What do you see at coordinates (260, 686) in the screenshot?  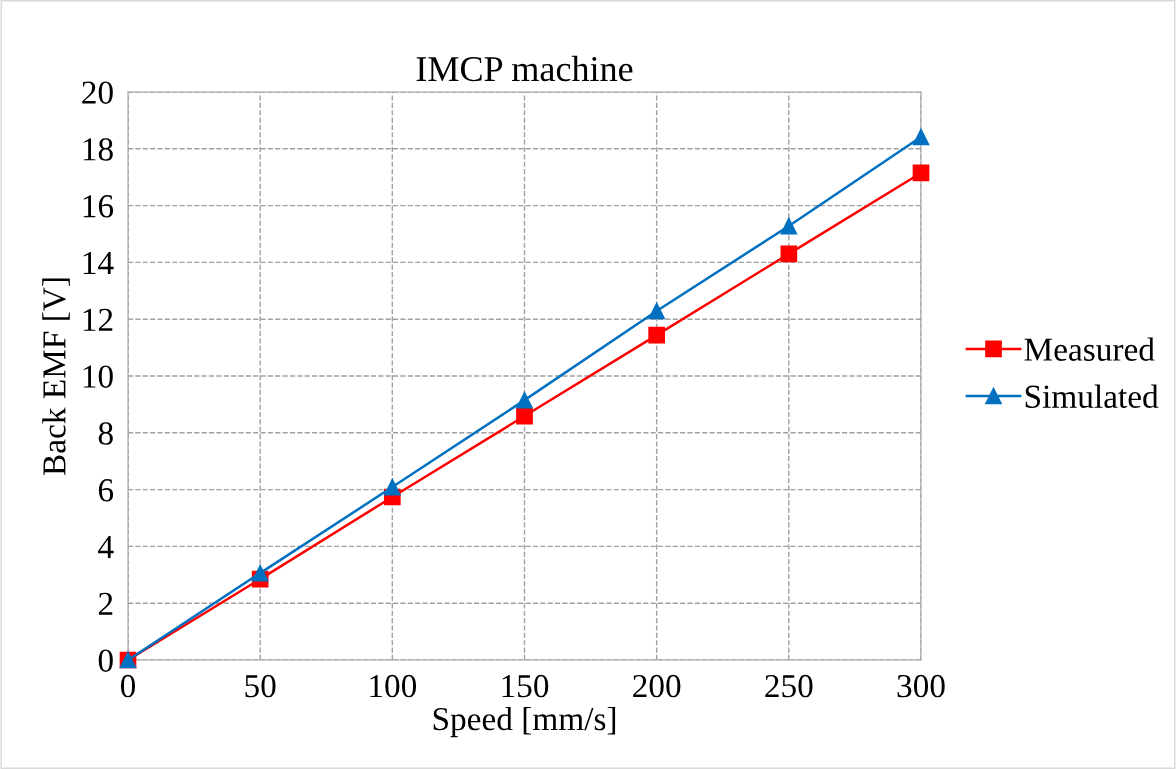 I see `x-tick-label: 50` at bounding box center [260, 686].